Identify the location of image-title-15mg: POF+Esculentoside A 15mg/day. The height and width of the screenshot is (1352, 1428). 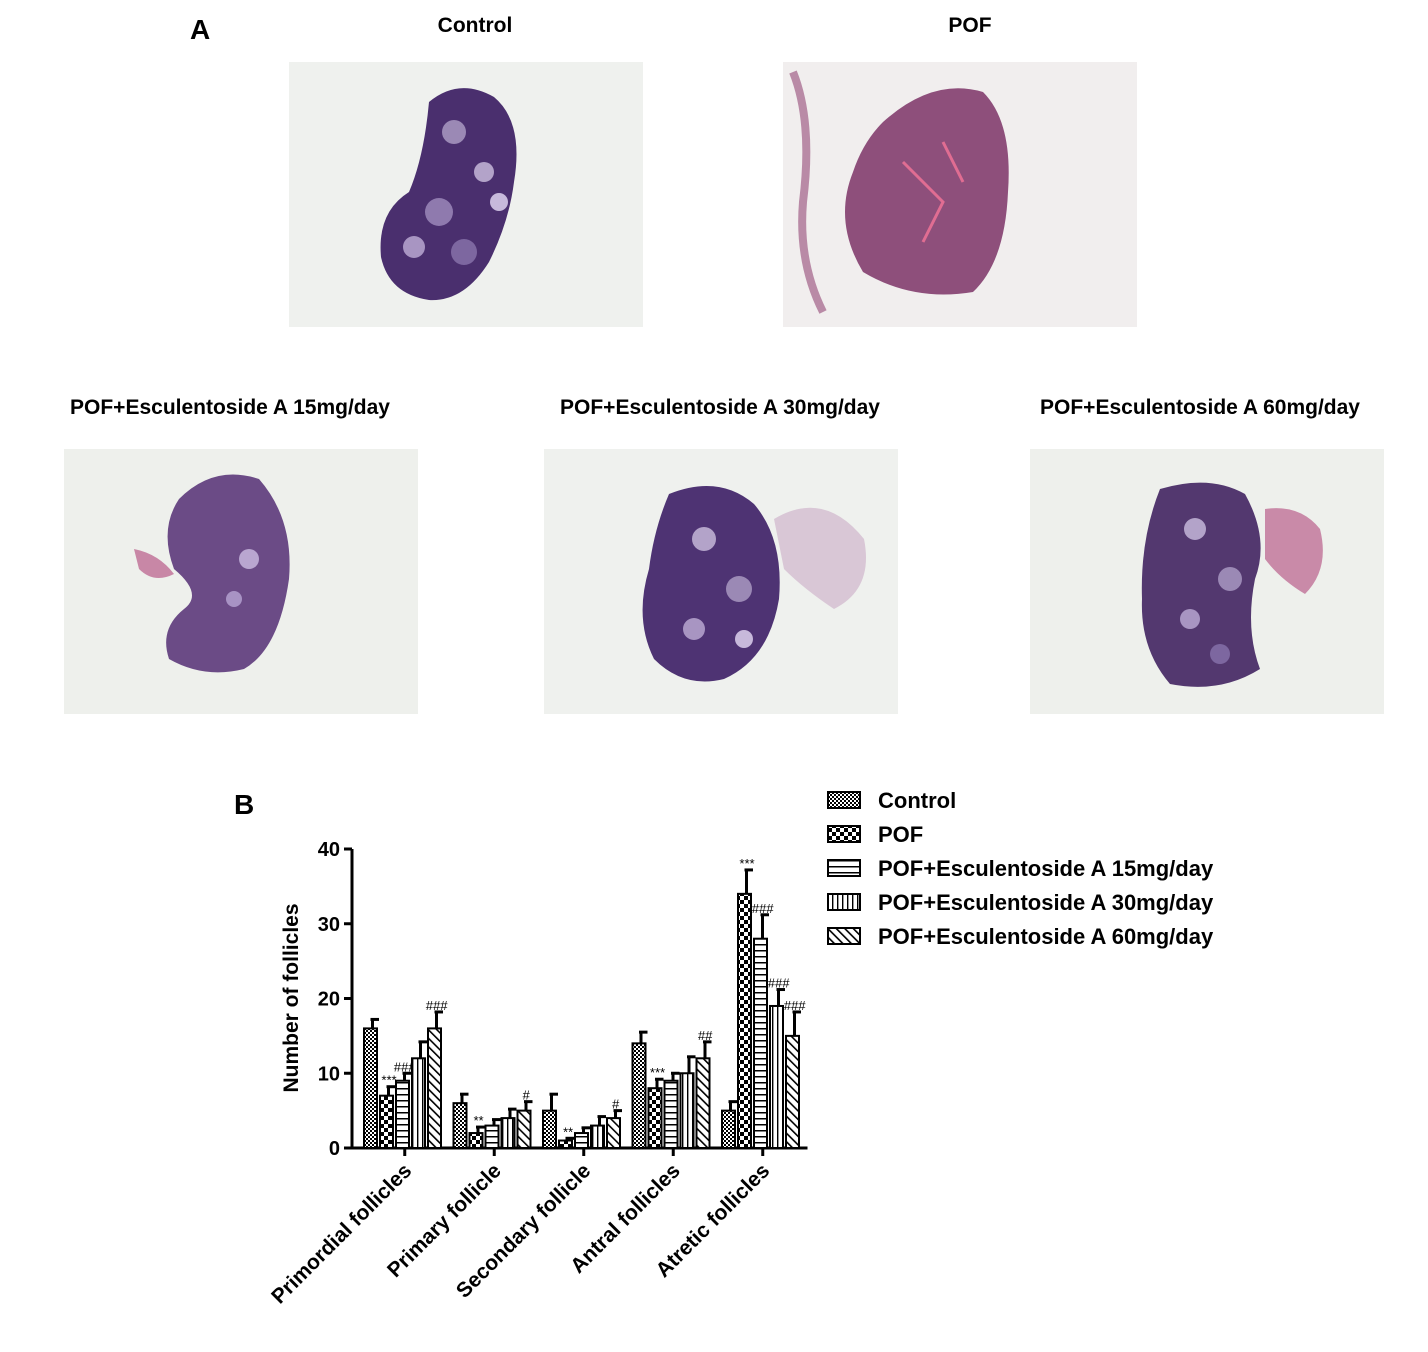
(230, 407).